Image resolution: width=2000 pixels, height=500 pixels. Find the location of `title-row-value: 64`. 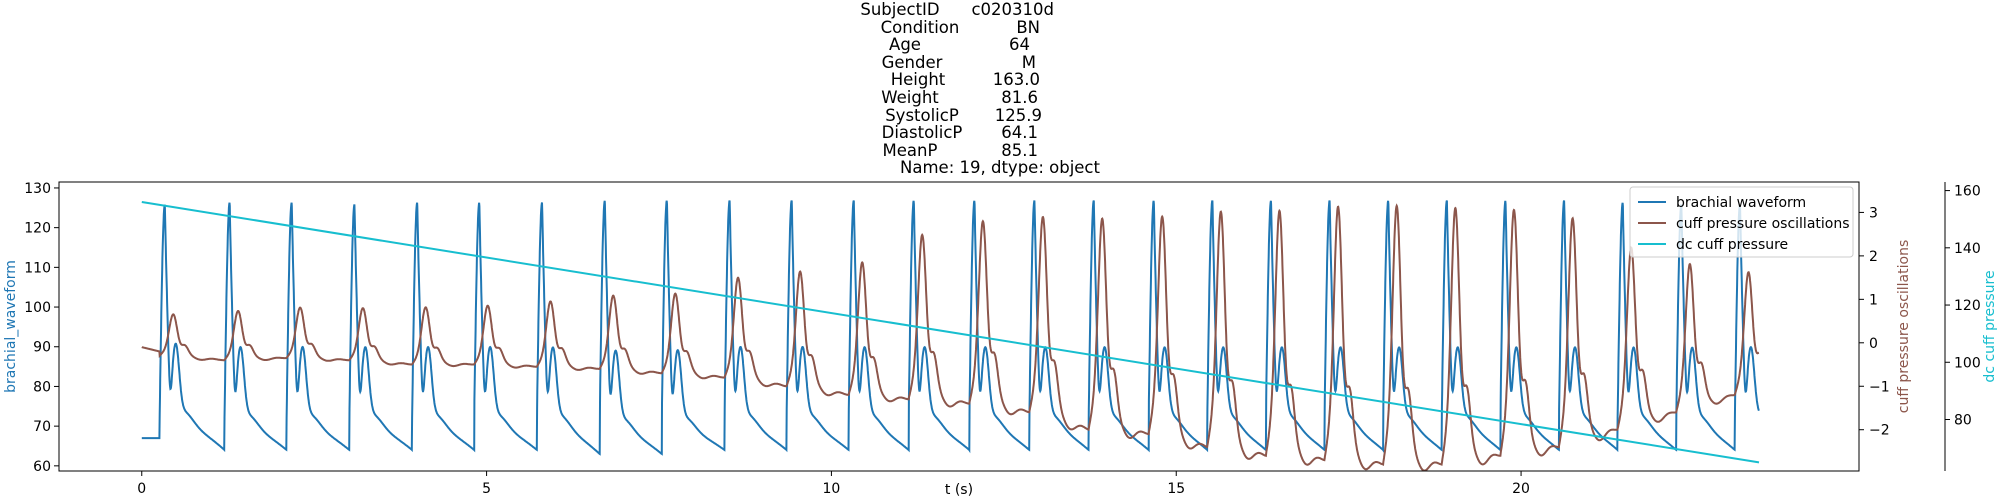

title-row-value: 64 is located at coordinates (1019, 45).